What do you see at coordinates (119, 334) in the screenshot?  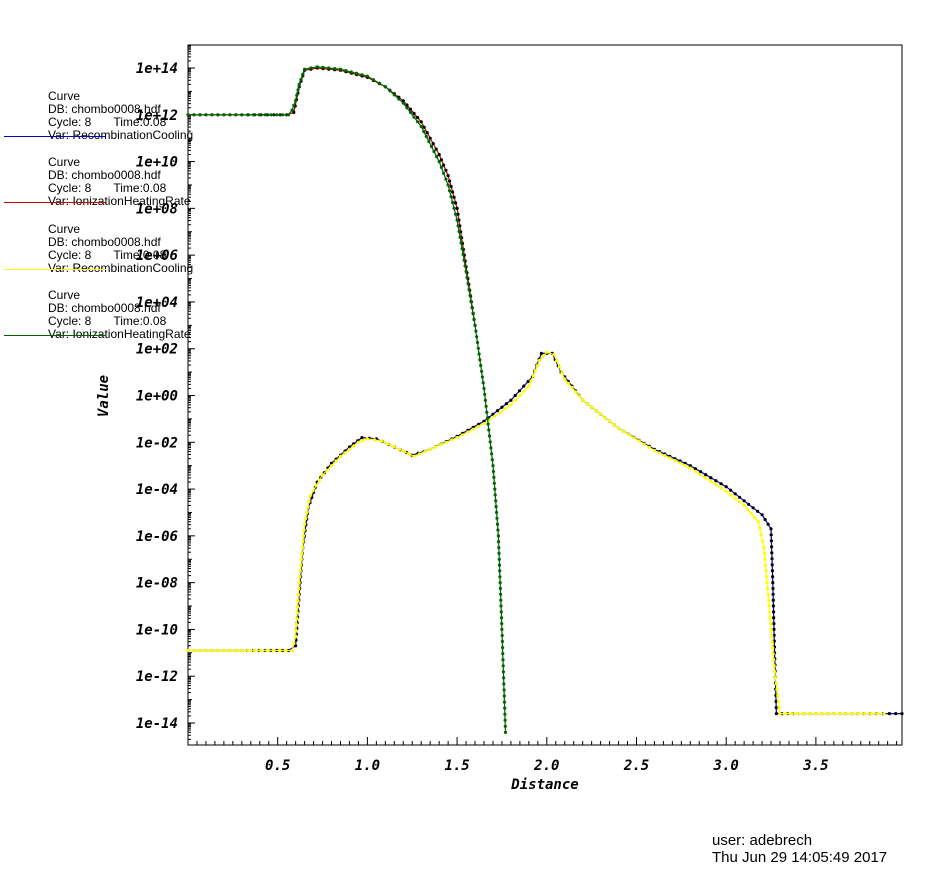 I see `legend-var: Var: IonizationHeatingRate` at bounding box center [119, 334].